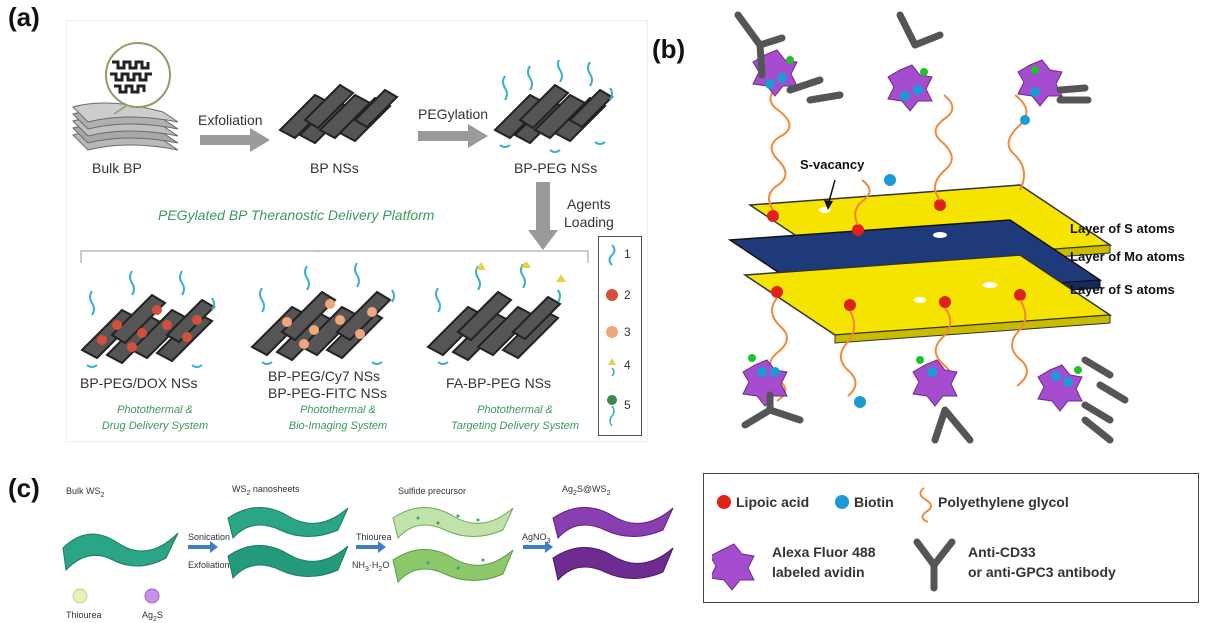 The width and height of the screenshot is (1205, 623). I want to click on dox-label: BP-PEG/DOX NSs, so click(139, 383).